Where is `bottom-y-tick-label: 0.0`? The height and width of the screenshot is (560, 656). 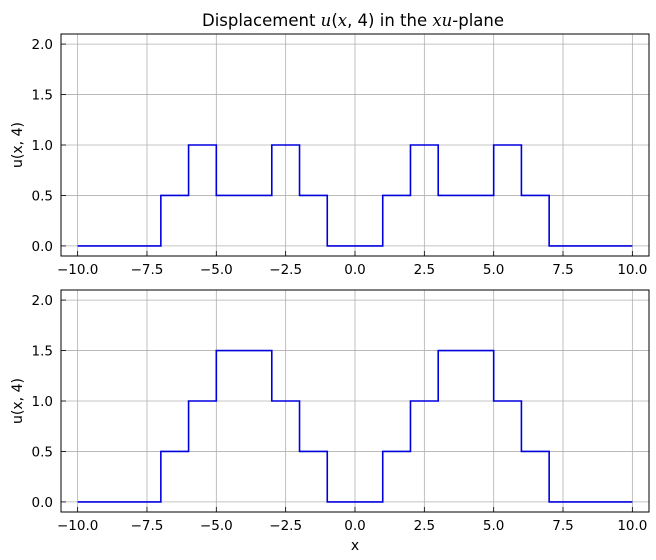 bottom-y-tick-label: 0.0 is located at coordinates (42, 503).